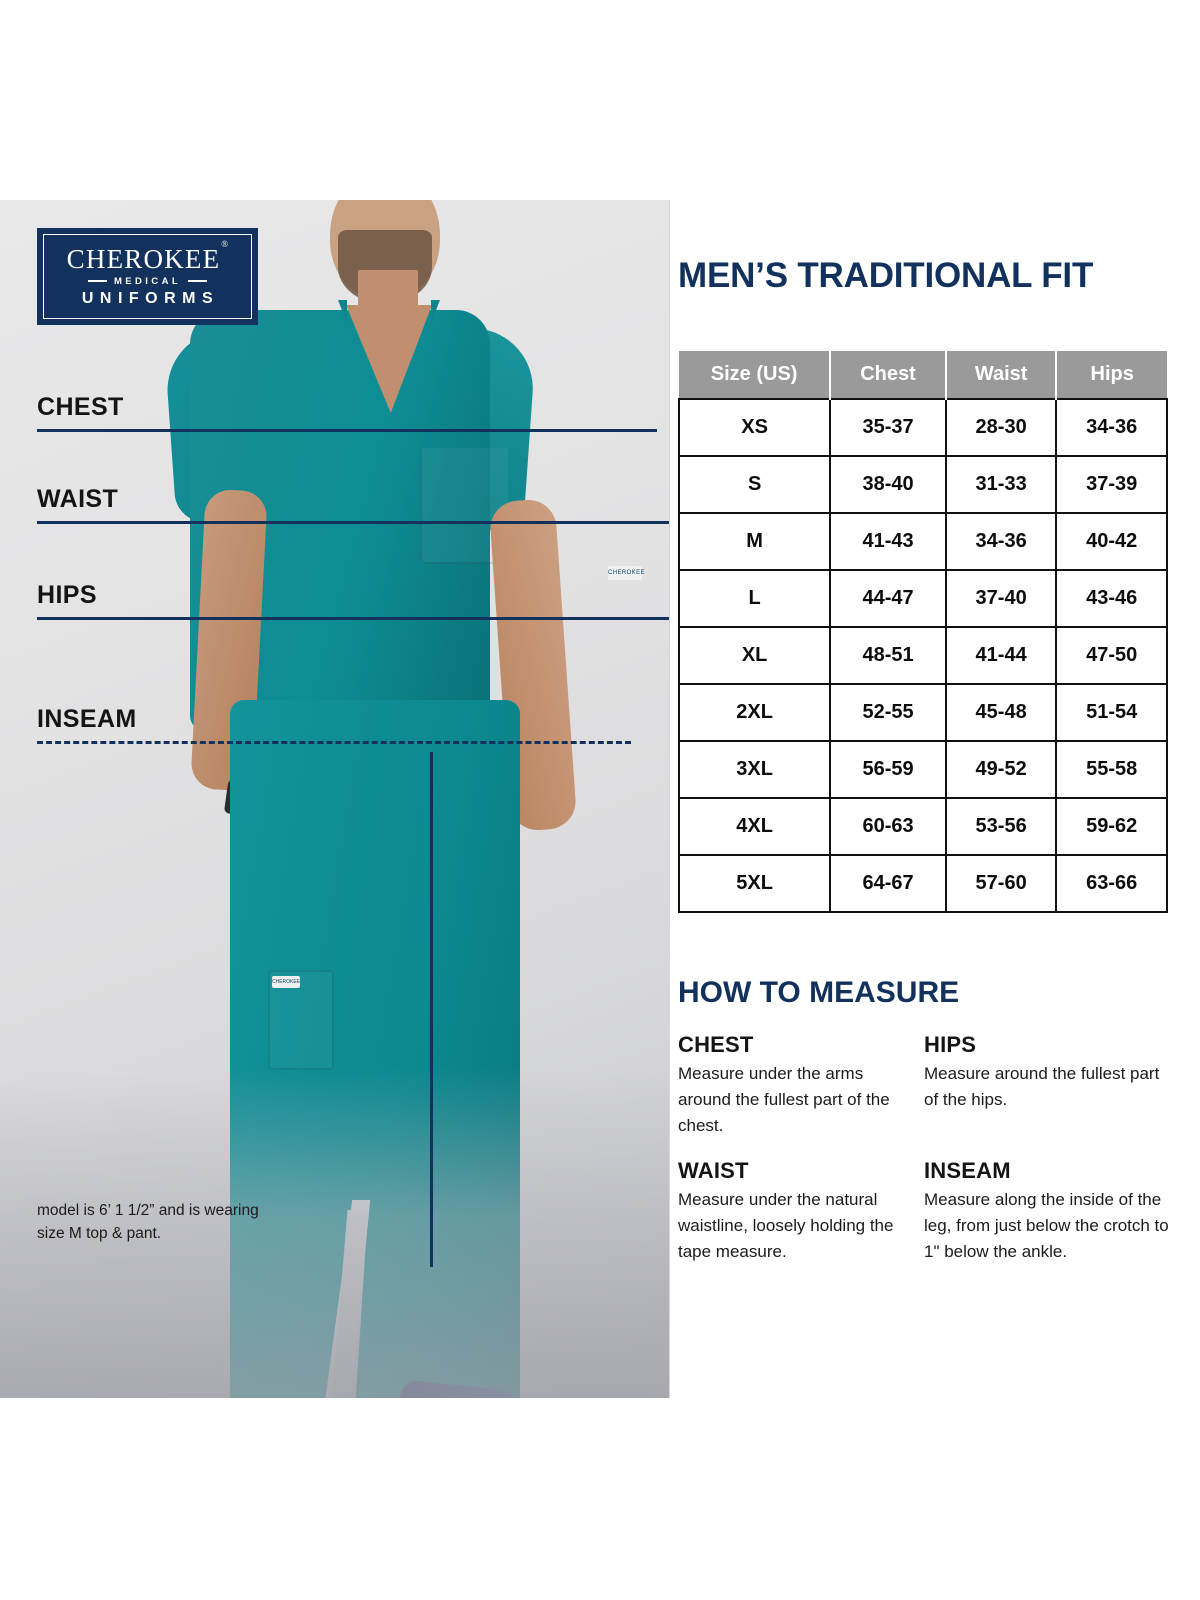  Describe the element at coordinates (150, 298) in the screenshot. I see `logo-uniforms-text: UNIFORMS` at that location.